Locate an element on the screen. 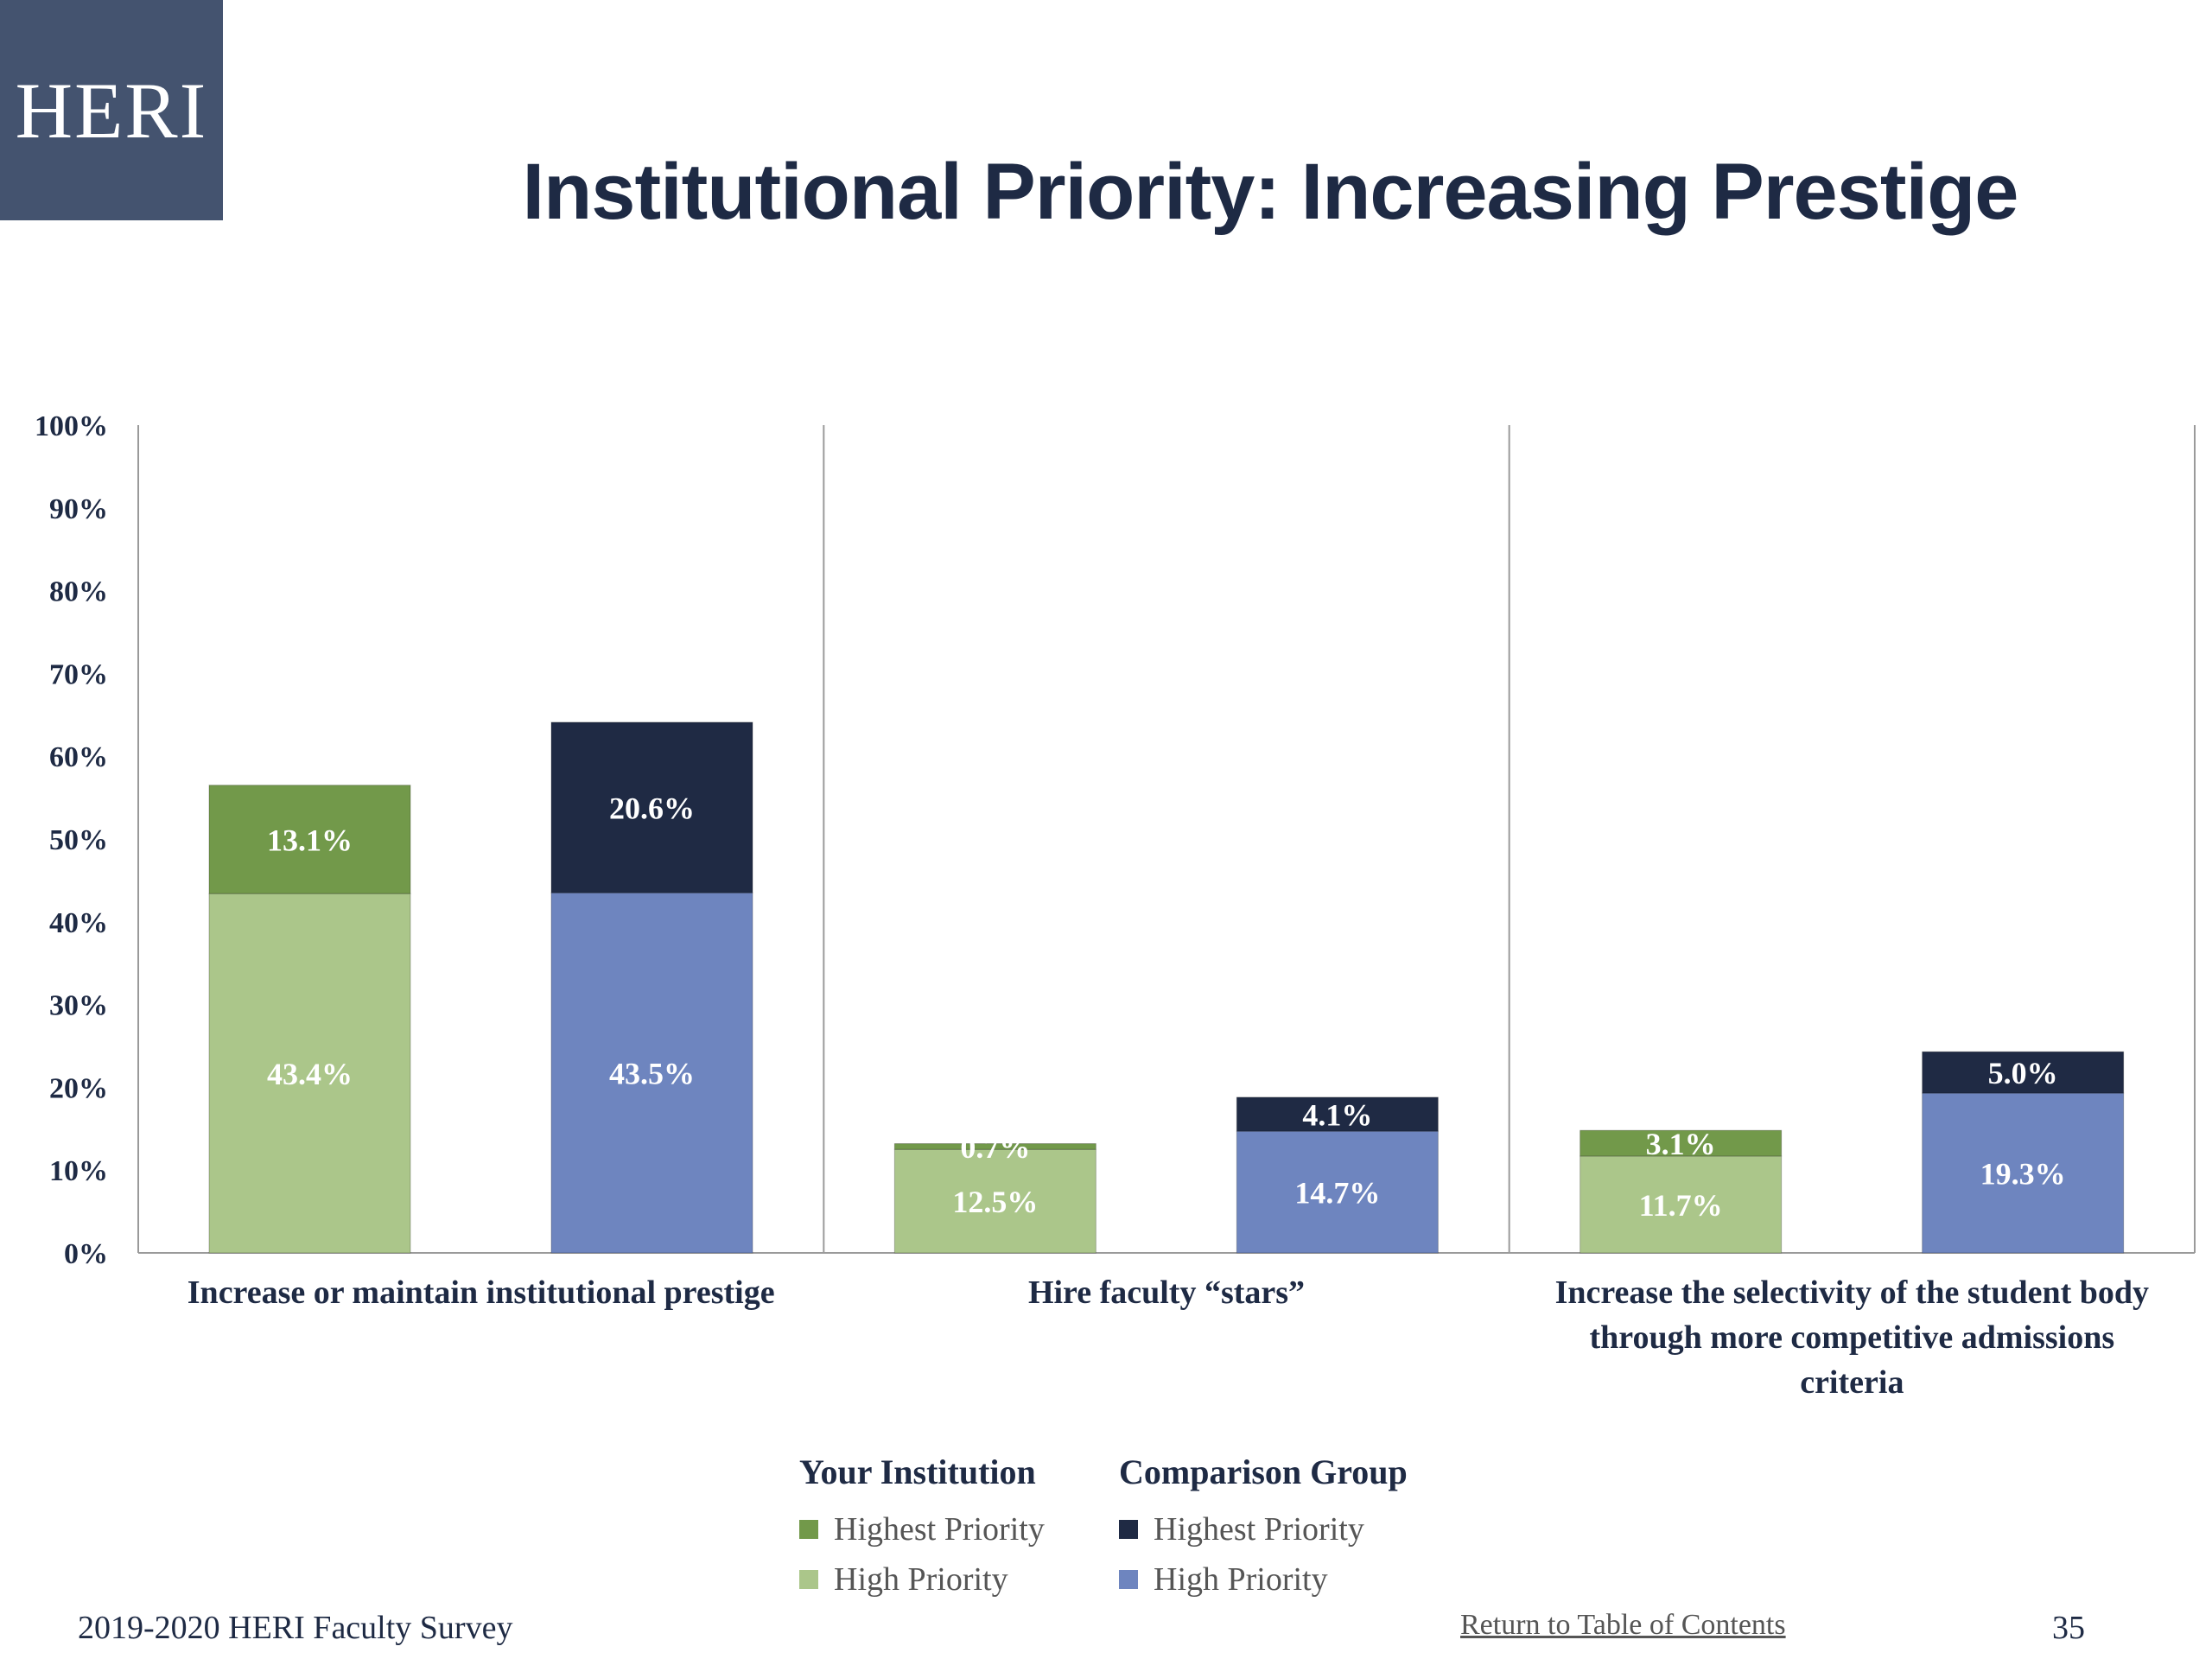 Image resolution: width=2212 pixels, height=1659 pixels. legend-title-comparison: Comparison Group is located at coordinates (1263, 1471).